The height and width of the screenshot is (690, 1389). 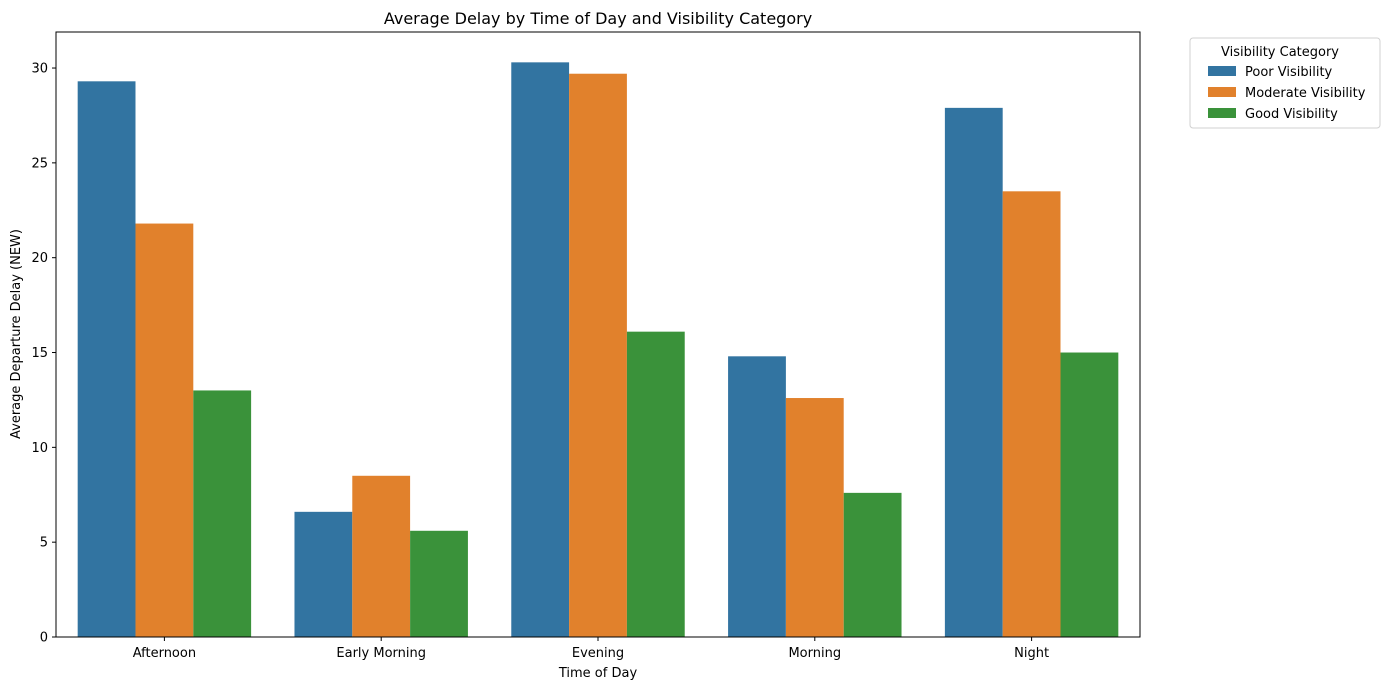 What do you see at coordinates (164, 430) in the screenshot?
I see `bar-moderate-visibility-afternoon` at bounding box center [164, 430].